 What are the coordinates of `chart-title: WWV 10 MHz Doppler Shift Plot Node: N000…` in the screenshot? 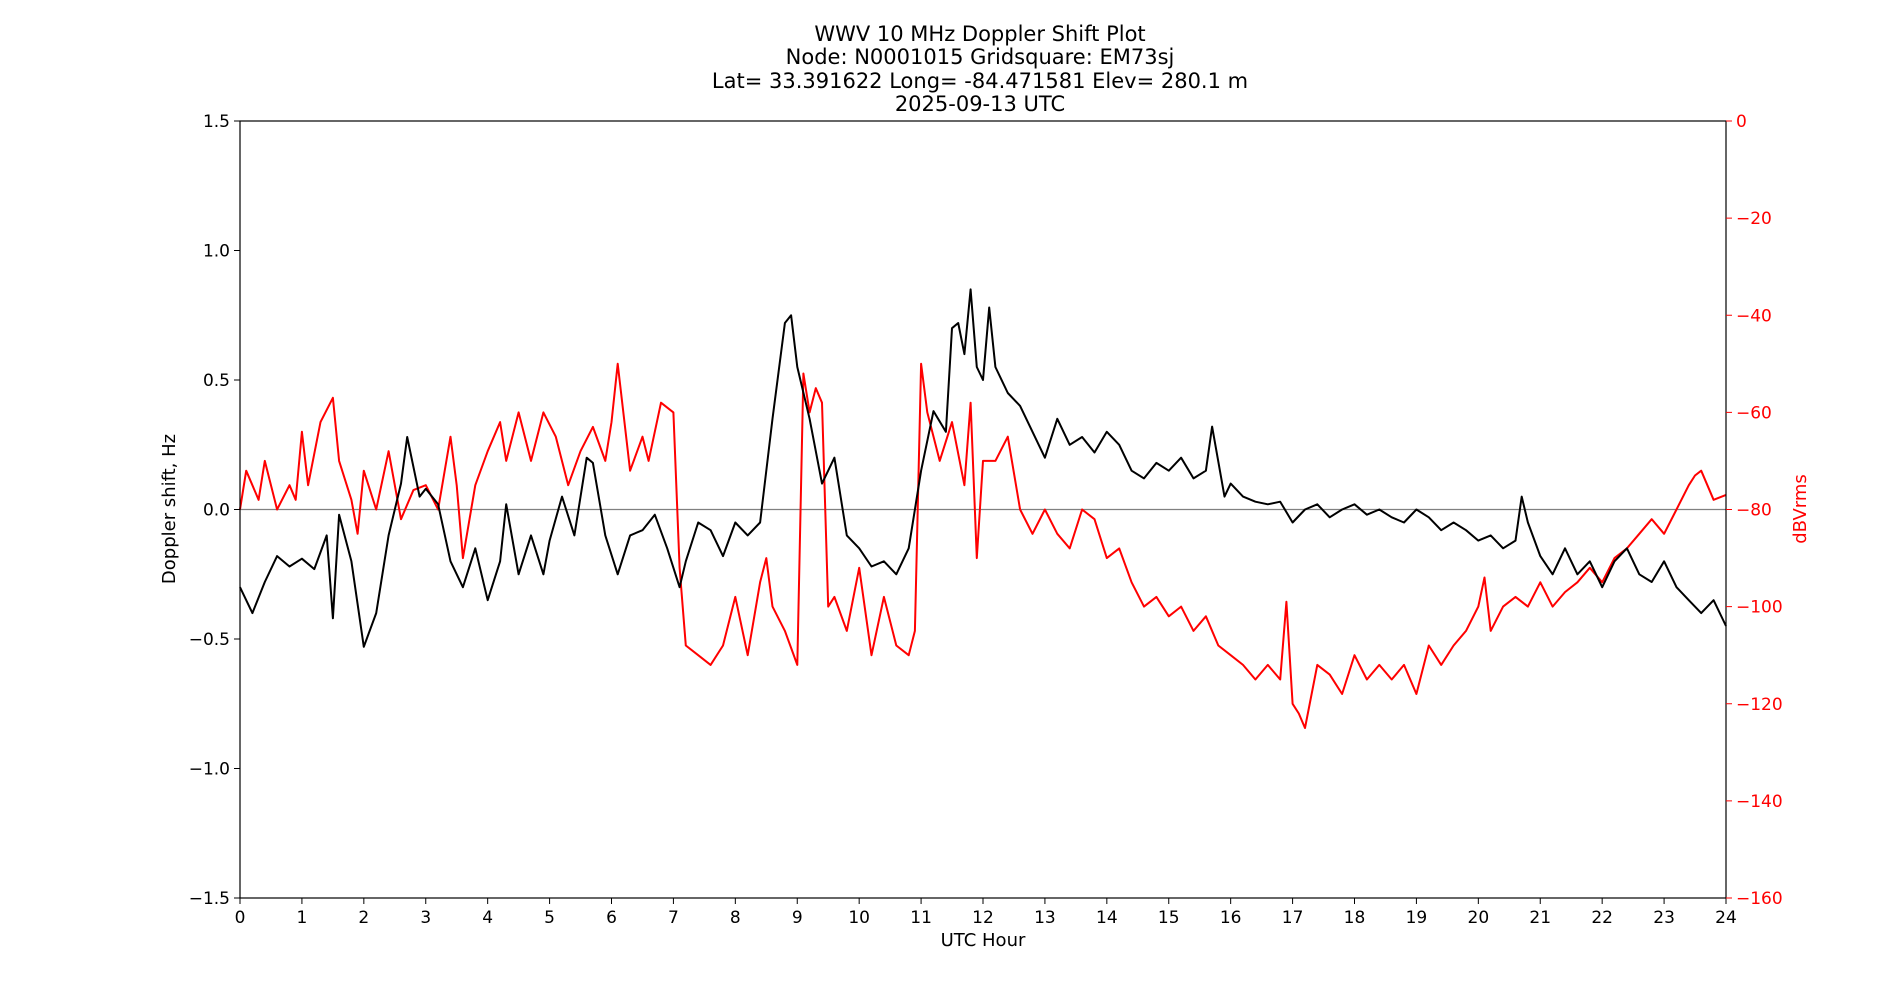 It's located at (980, 69).